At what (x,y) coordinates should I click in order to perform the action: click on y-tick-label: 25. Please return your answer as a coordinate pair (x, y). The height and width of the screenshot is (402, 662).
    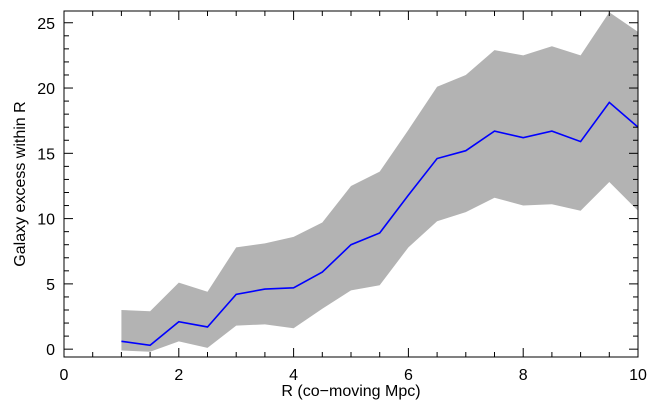
    Looking at the image, I should click on (46, 24).